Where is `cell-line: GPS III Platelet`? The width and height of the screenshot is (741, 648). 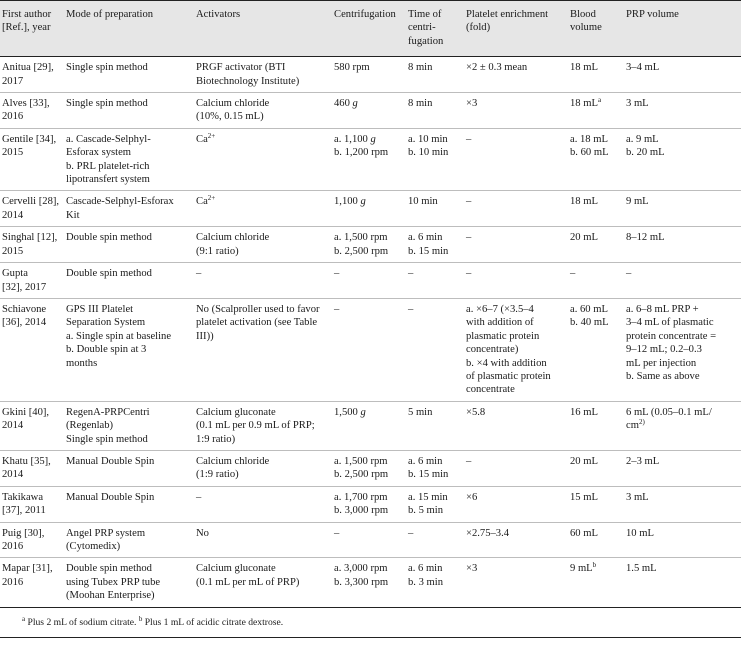 cell-line: GPS III Platelet is located at coordinates (100, 309).